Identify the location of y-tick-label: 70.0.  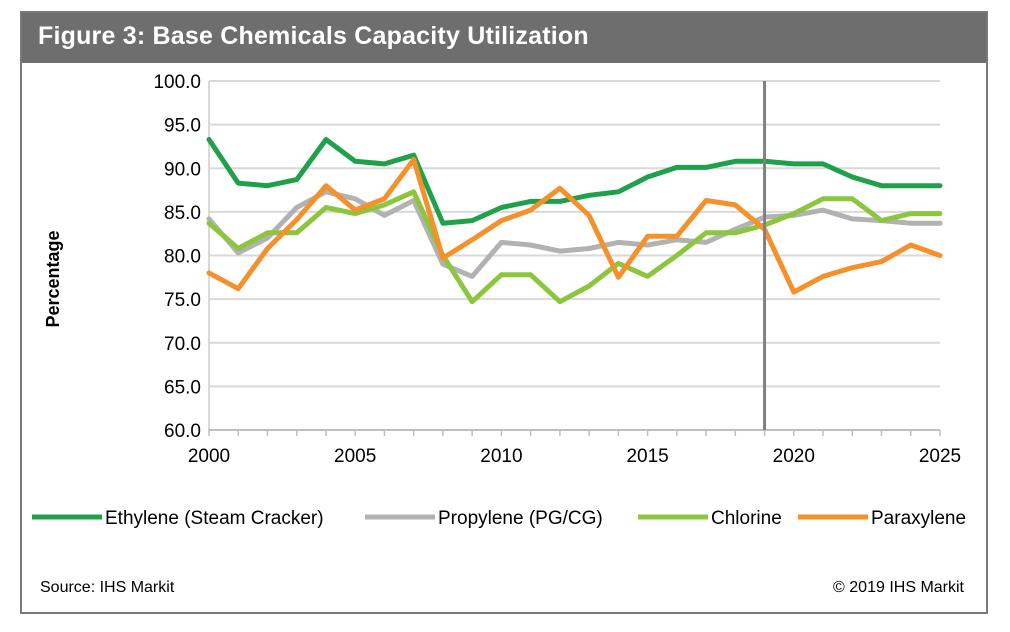
(182, 344).